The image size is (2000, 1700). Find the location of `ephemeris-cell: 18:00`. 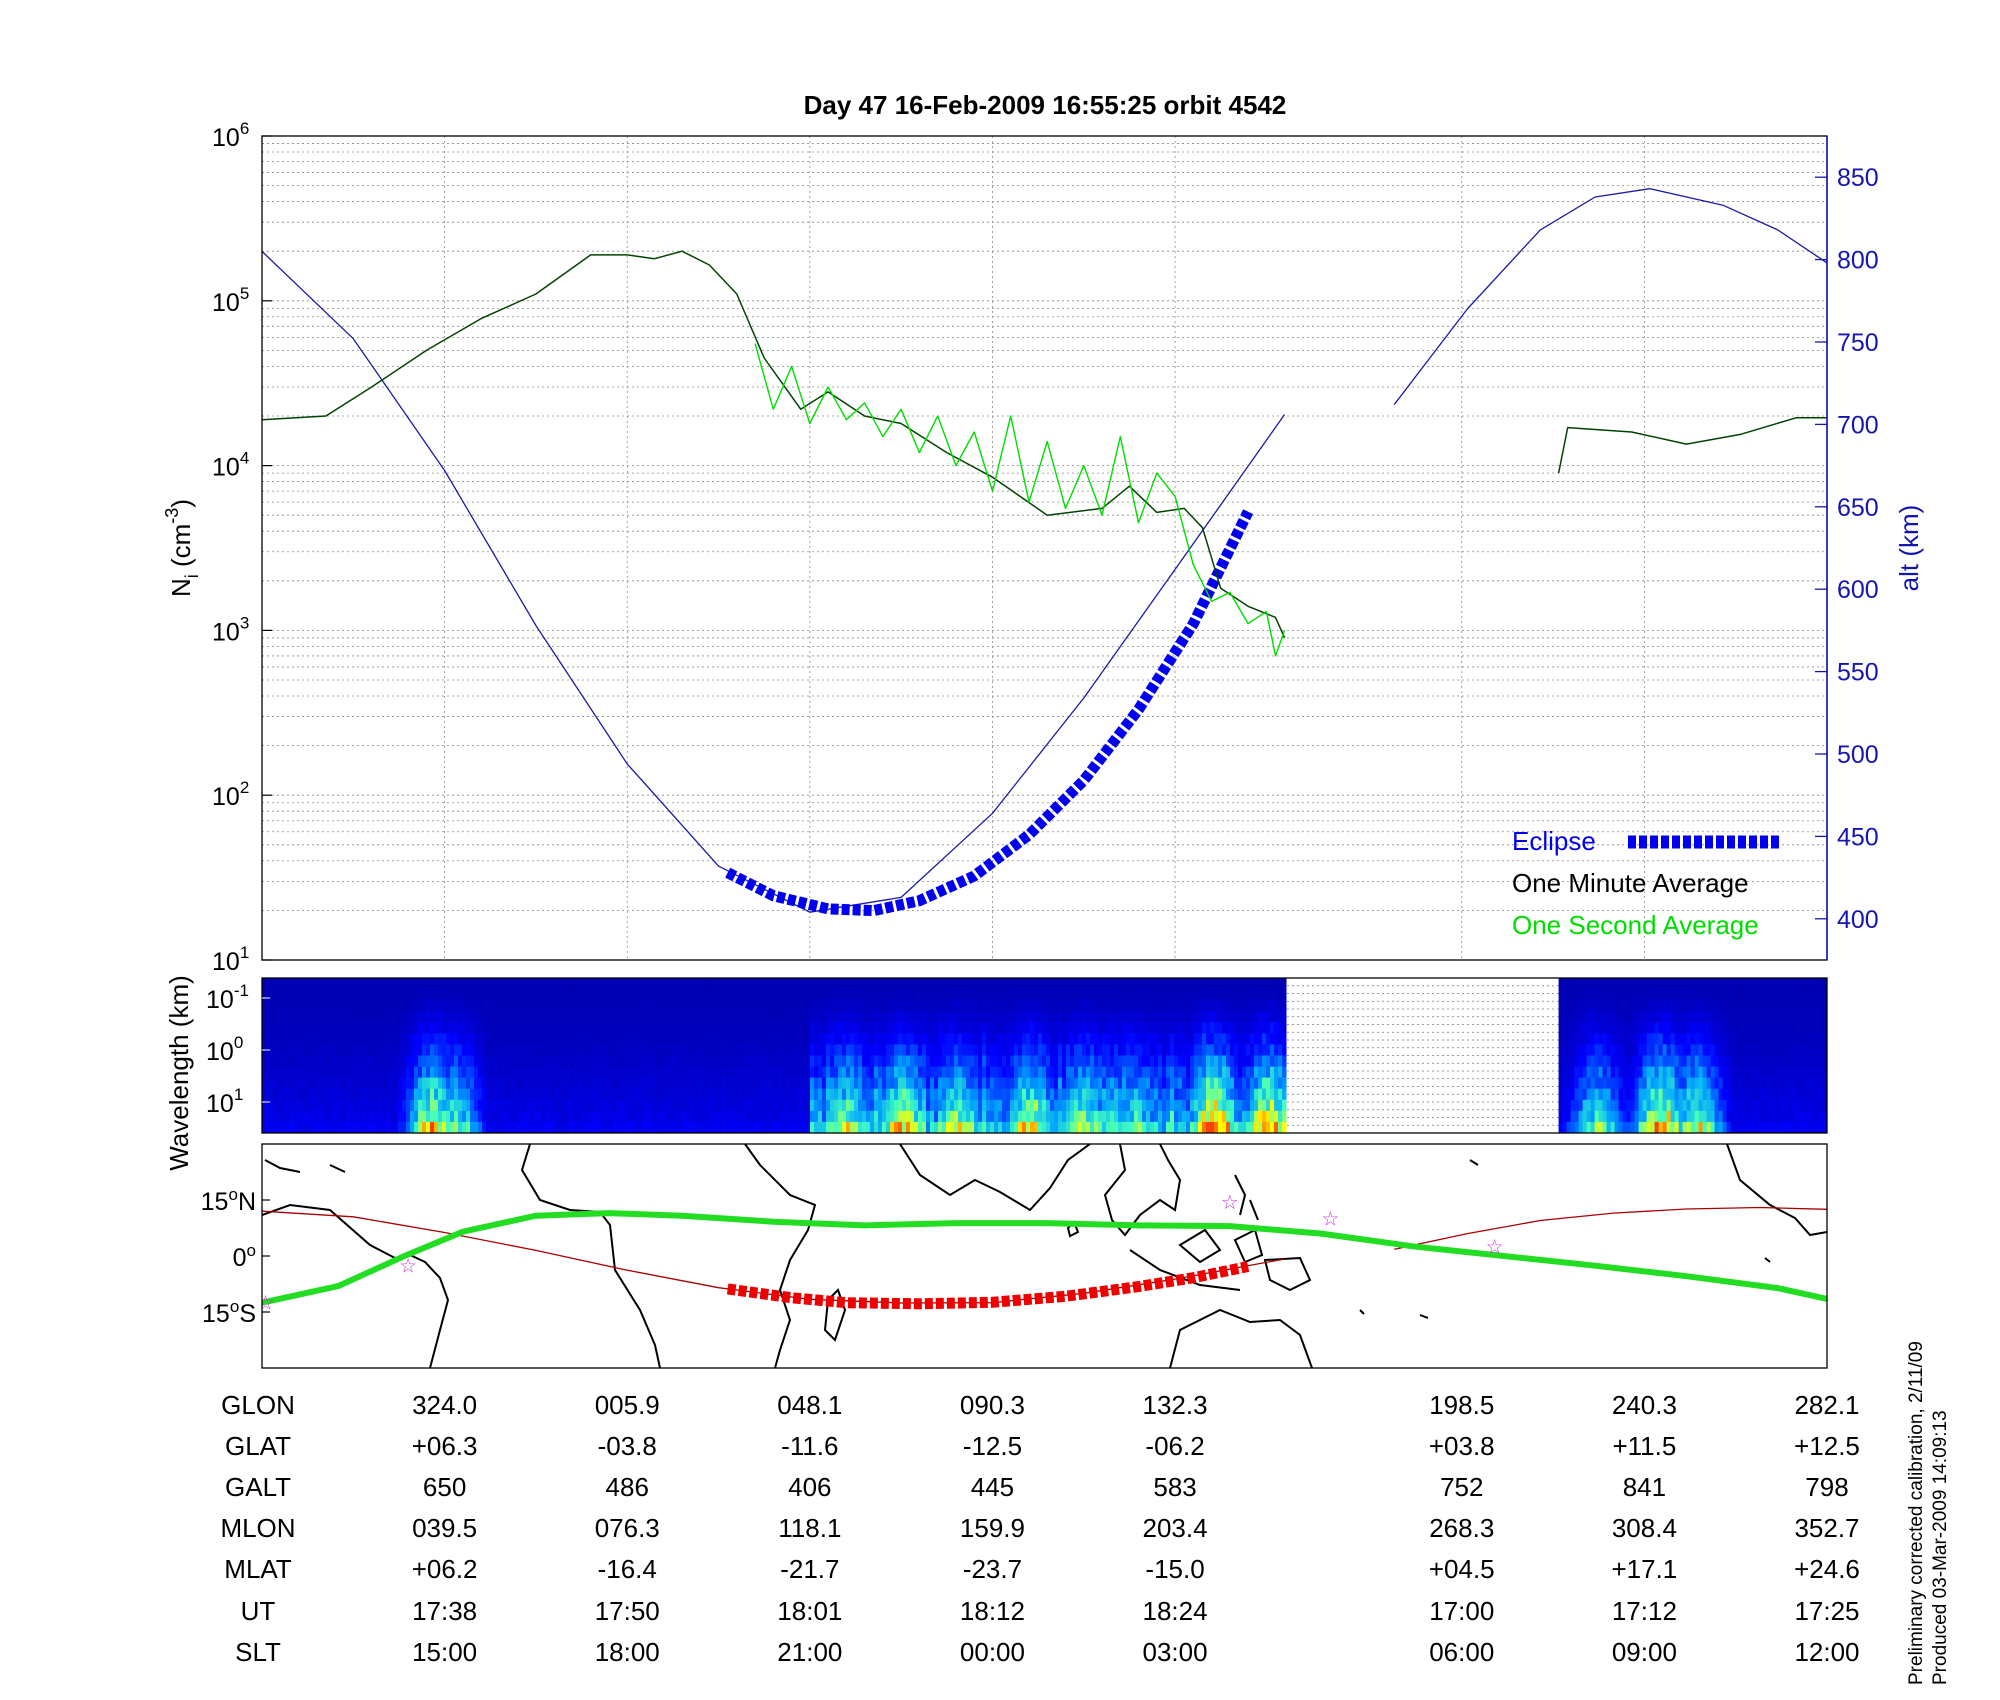

ephemeris-cell: 18:00 is located at coordinates (627, 1652).